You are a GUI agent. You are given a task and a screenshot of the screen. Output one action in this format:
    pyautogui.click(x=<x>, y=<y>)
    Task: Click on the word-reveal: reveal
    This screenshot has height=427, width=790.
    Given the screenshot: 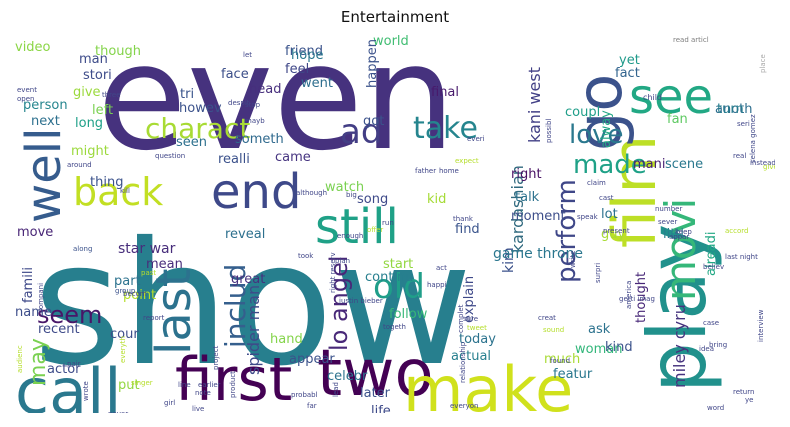 What is the action you would take?
    pyautogui.click(x=245, y=234)
    